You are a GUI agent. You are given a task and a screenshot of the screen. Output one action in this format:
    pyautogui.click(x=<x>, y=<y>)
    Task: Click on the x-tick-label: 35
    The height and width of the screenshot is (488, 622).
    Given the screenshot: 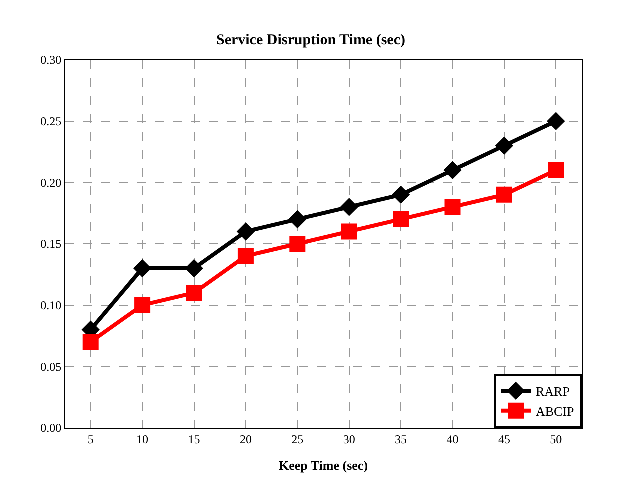 What is the action you would take?
    pyautogui.click(x=401, y=439)
    